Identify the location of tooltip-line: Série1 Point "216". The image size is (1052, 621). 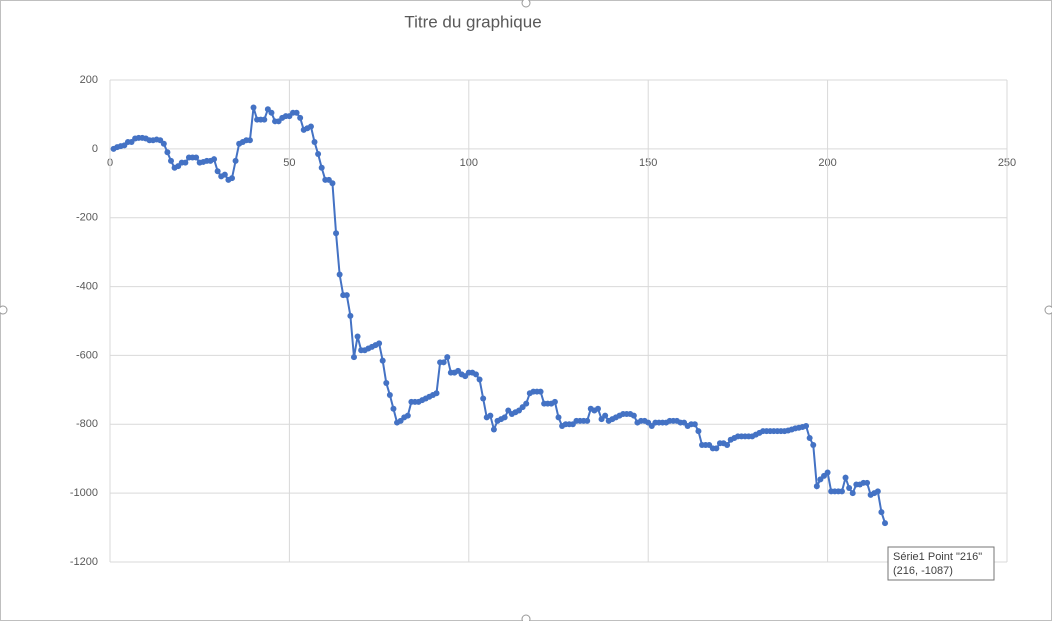
(937, 557).